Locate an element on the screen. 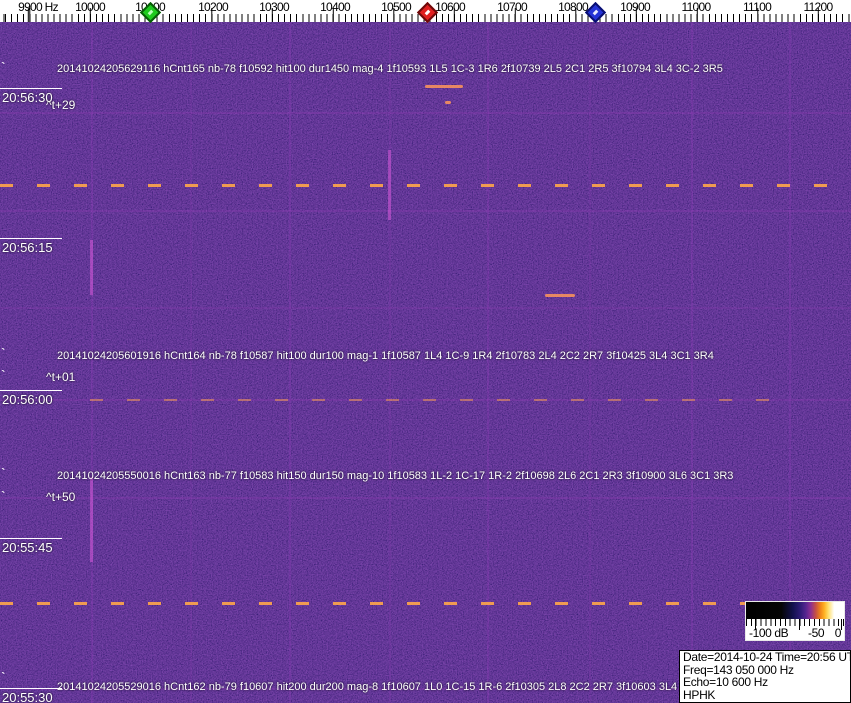 The height and width of the screenshot is (703, 851). time-offset-label: ^t+50 is located at coordinates (61, 497).